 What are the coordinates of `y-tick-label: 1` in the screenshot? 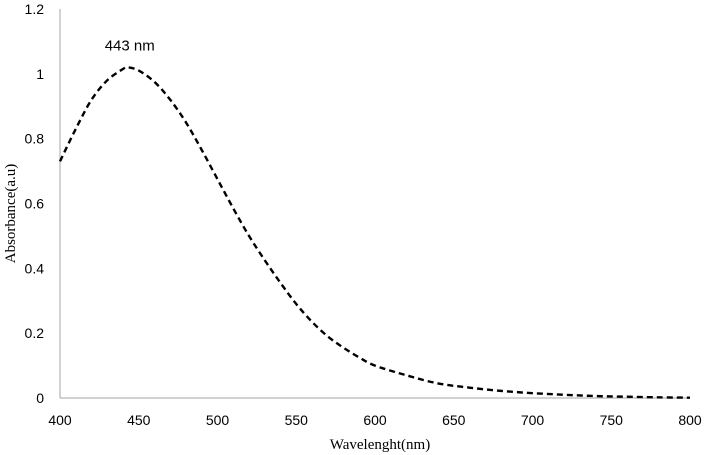 It's located at (40, 74).